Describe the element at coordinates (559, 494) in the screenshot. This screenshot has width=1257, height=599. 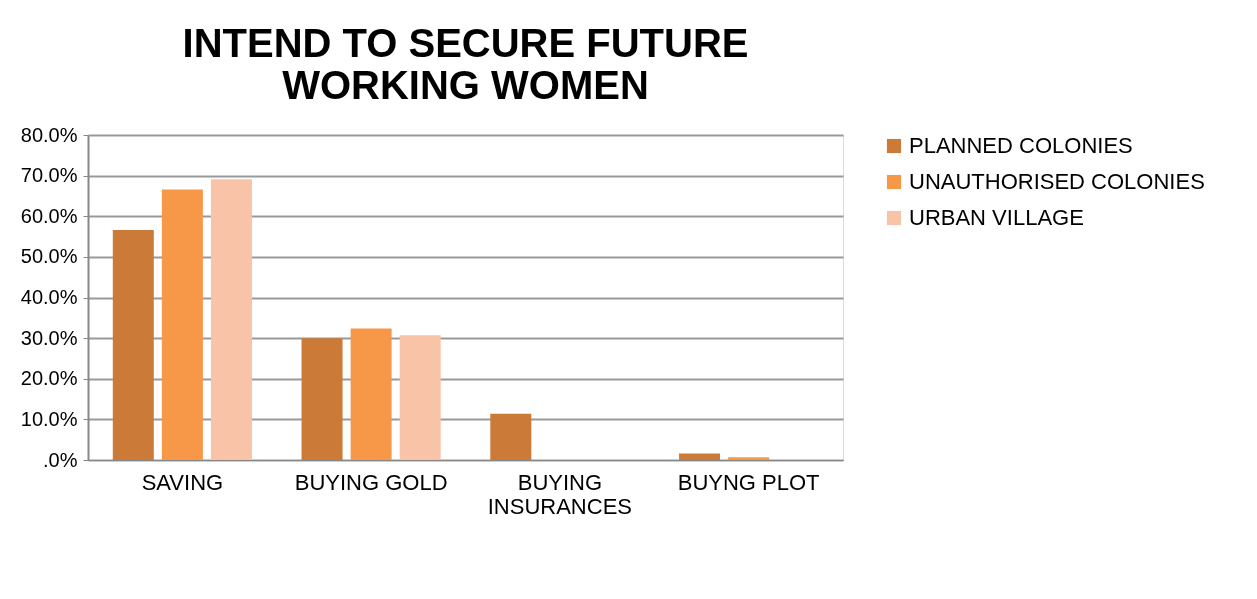
I see `x-tick-label: BUYING INSURANCES` at that location.